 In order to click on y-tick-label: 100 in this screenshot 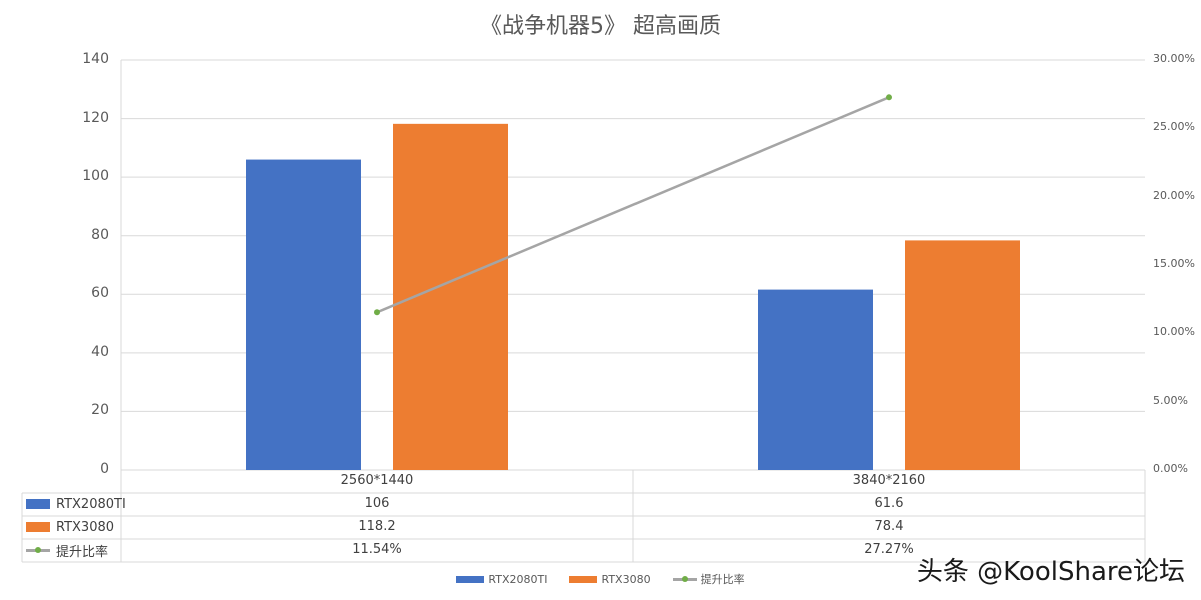, I will do `click(95, 176)`.